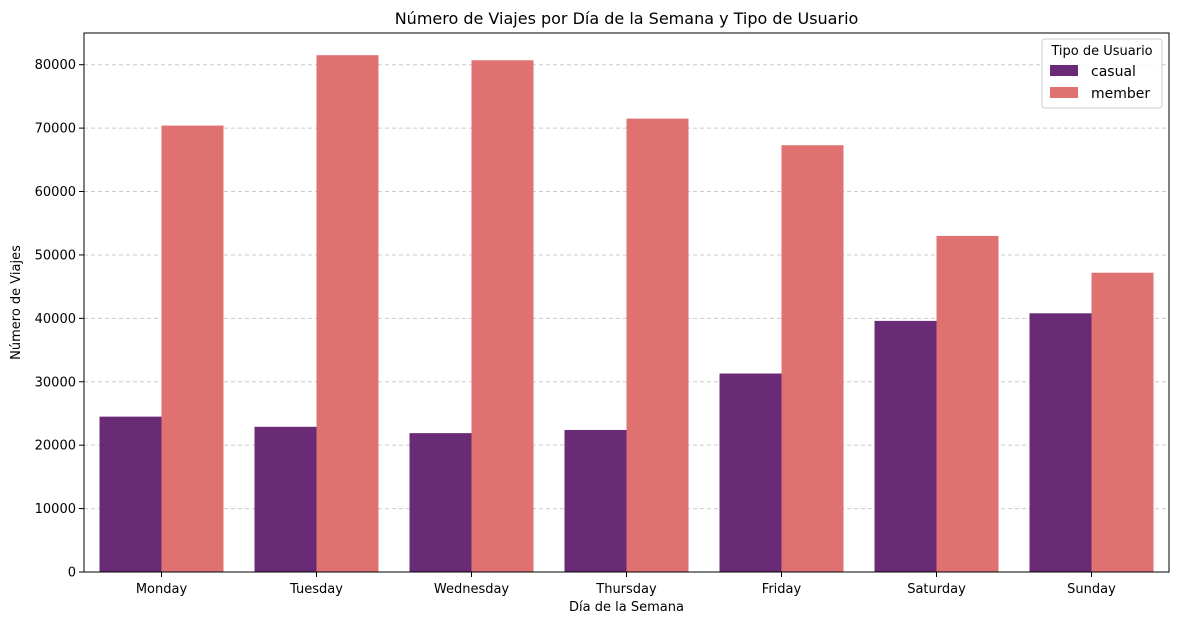 The image size is (1178, 625). What do you see at coordinates (192, 348) in the screenshot?
I see `bar-member-monday` at bounding box center [192, 348].